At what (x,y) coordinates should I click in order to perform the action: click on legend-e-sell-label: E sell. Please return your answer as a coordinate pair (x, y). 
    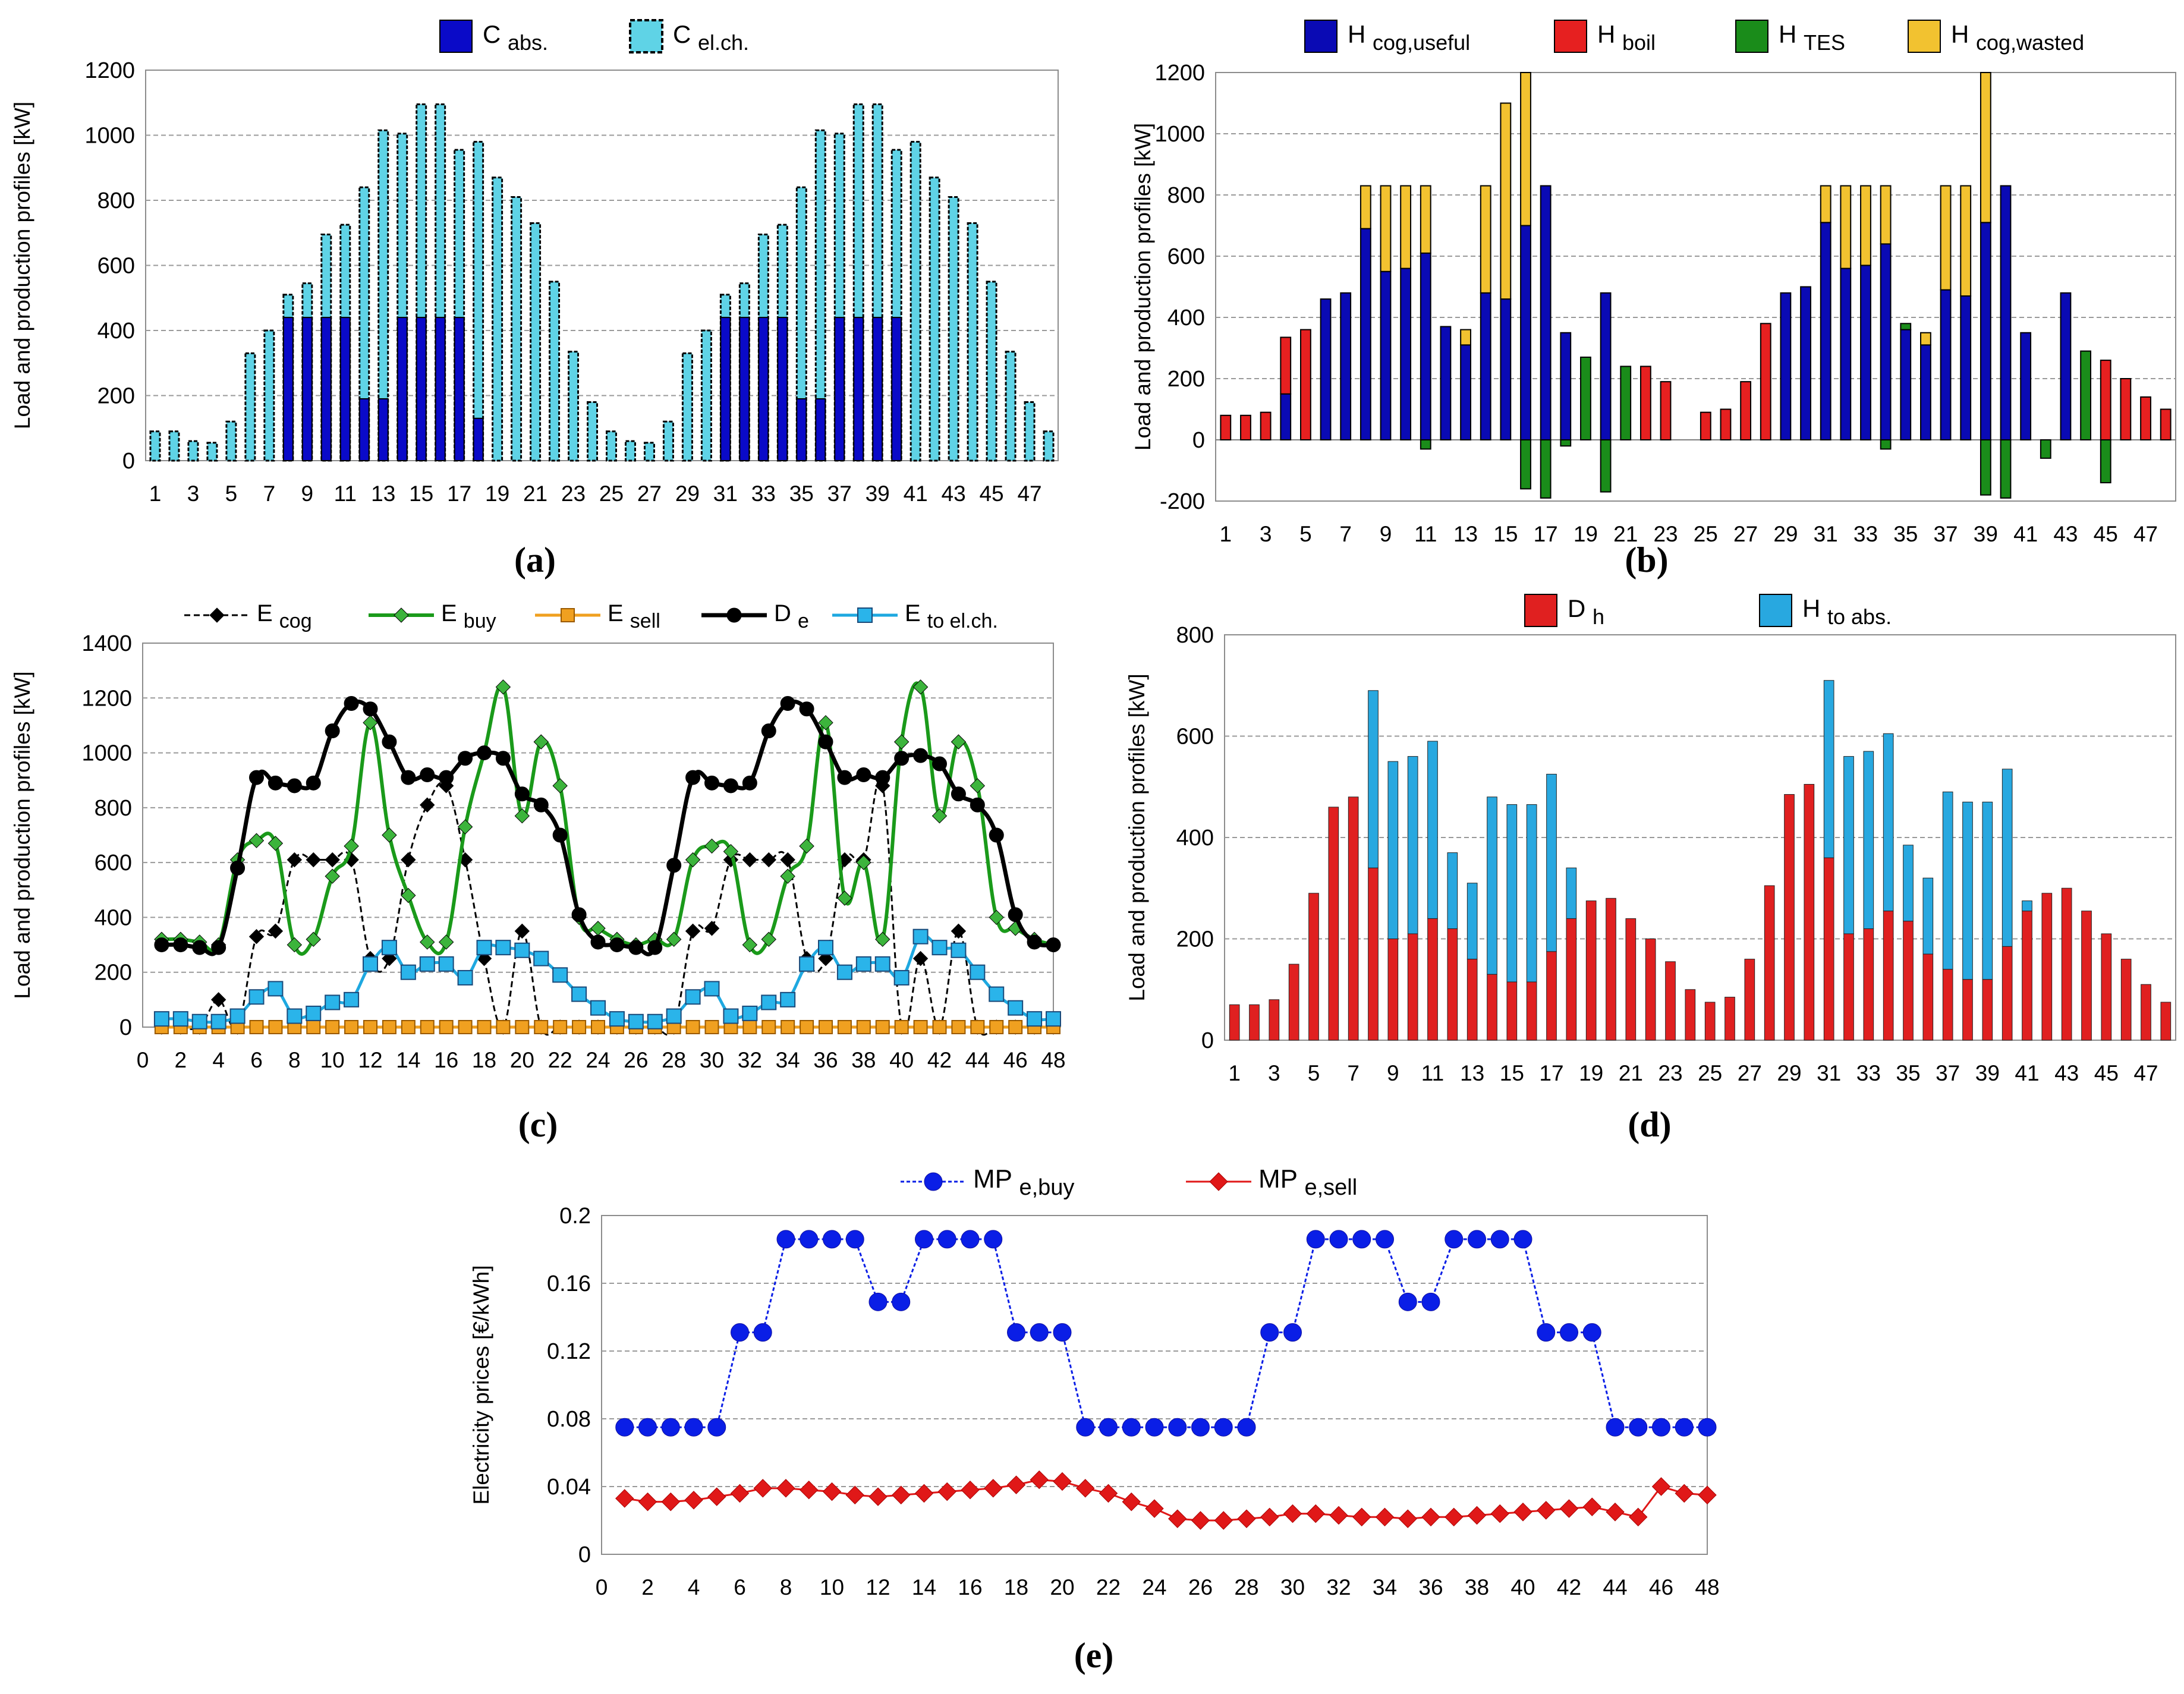
    Looking at the image, I should click on (634, 616).